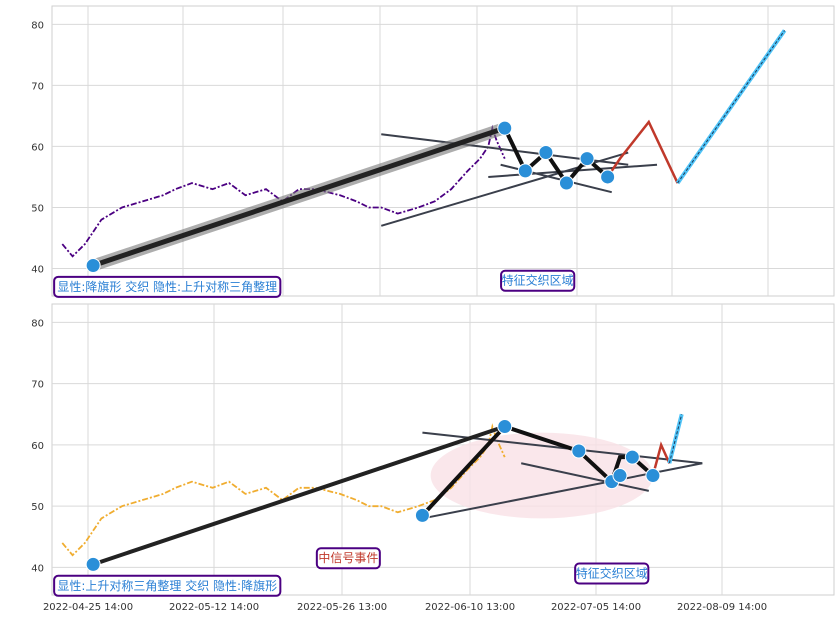 This screenshot has width=839, height=617. Describe the element at coordinates (596, 607) in the screenshot. I see `x-tick-label: 2022-07-05 14:00` at that location.